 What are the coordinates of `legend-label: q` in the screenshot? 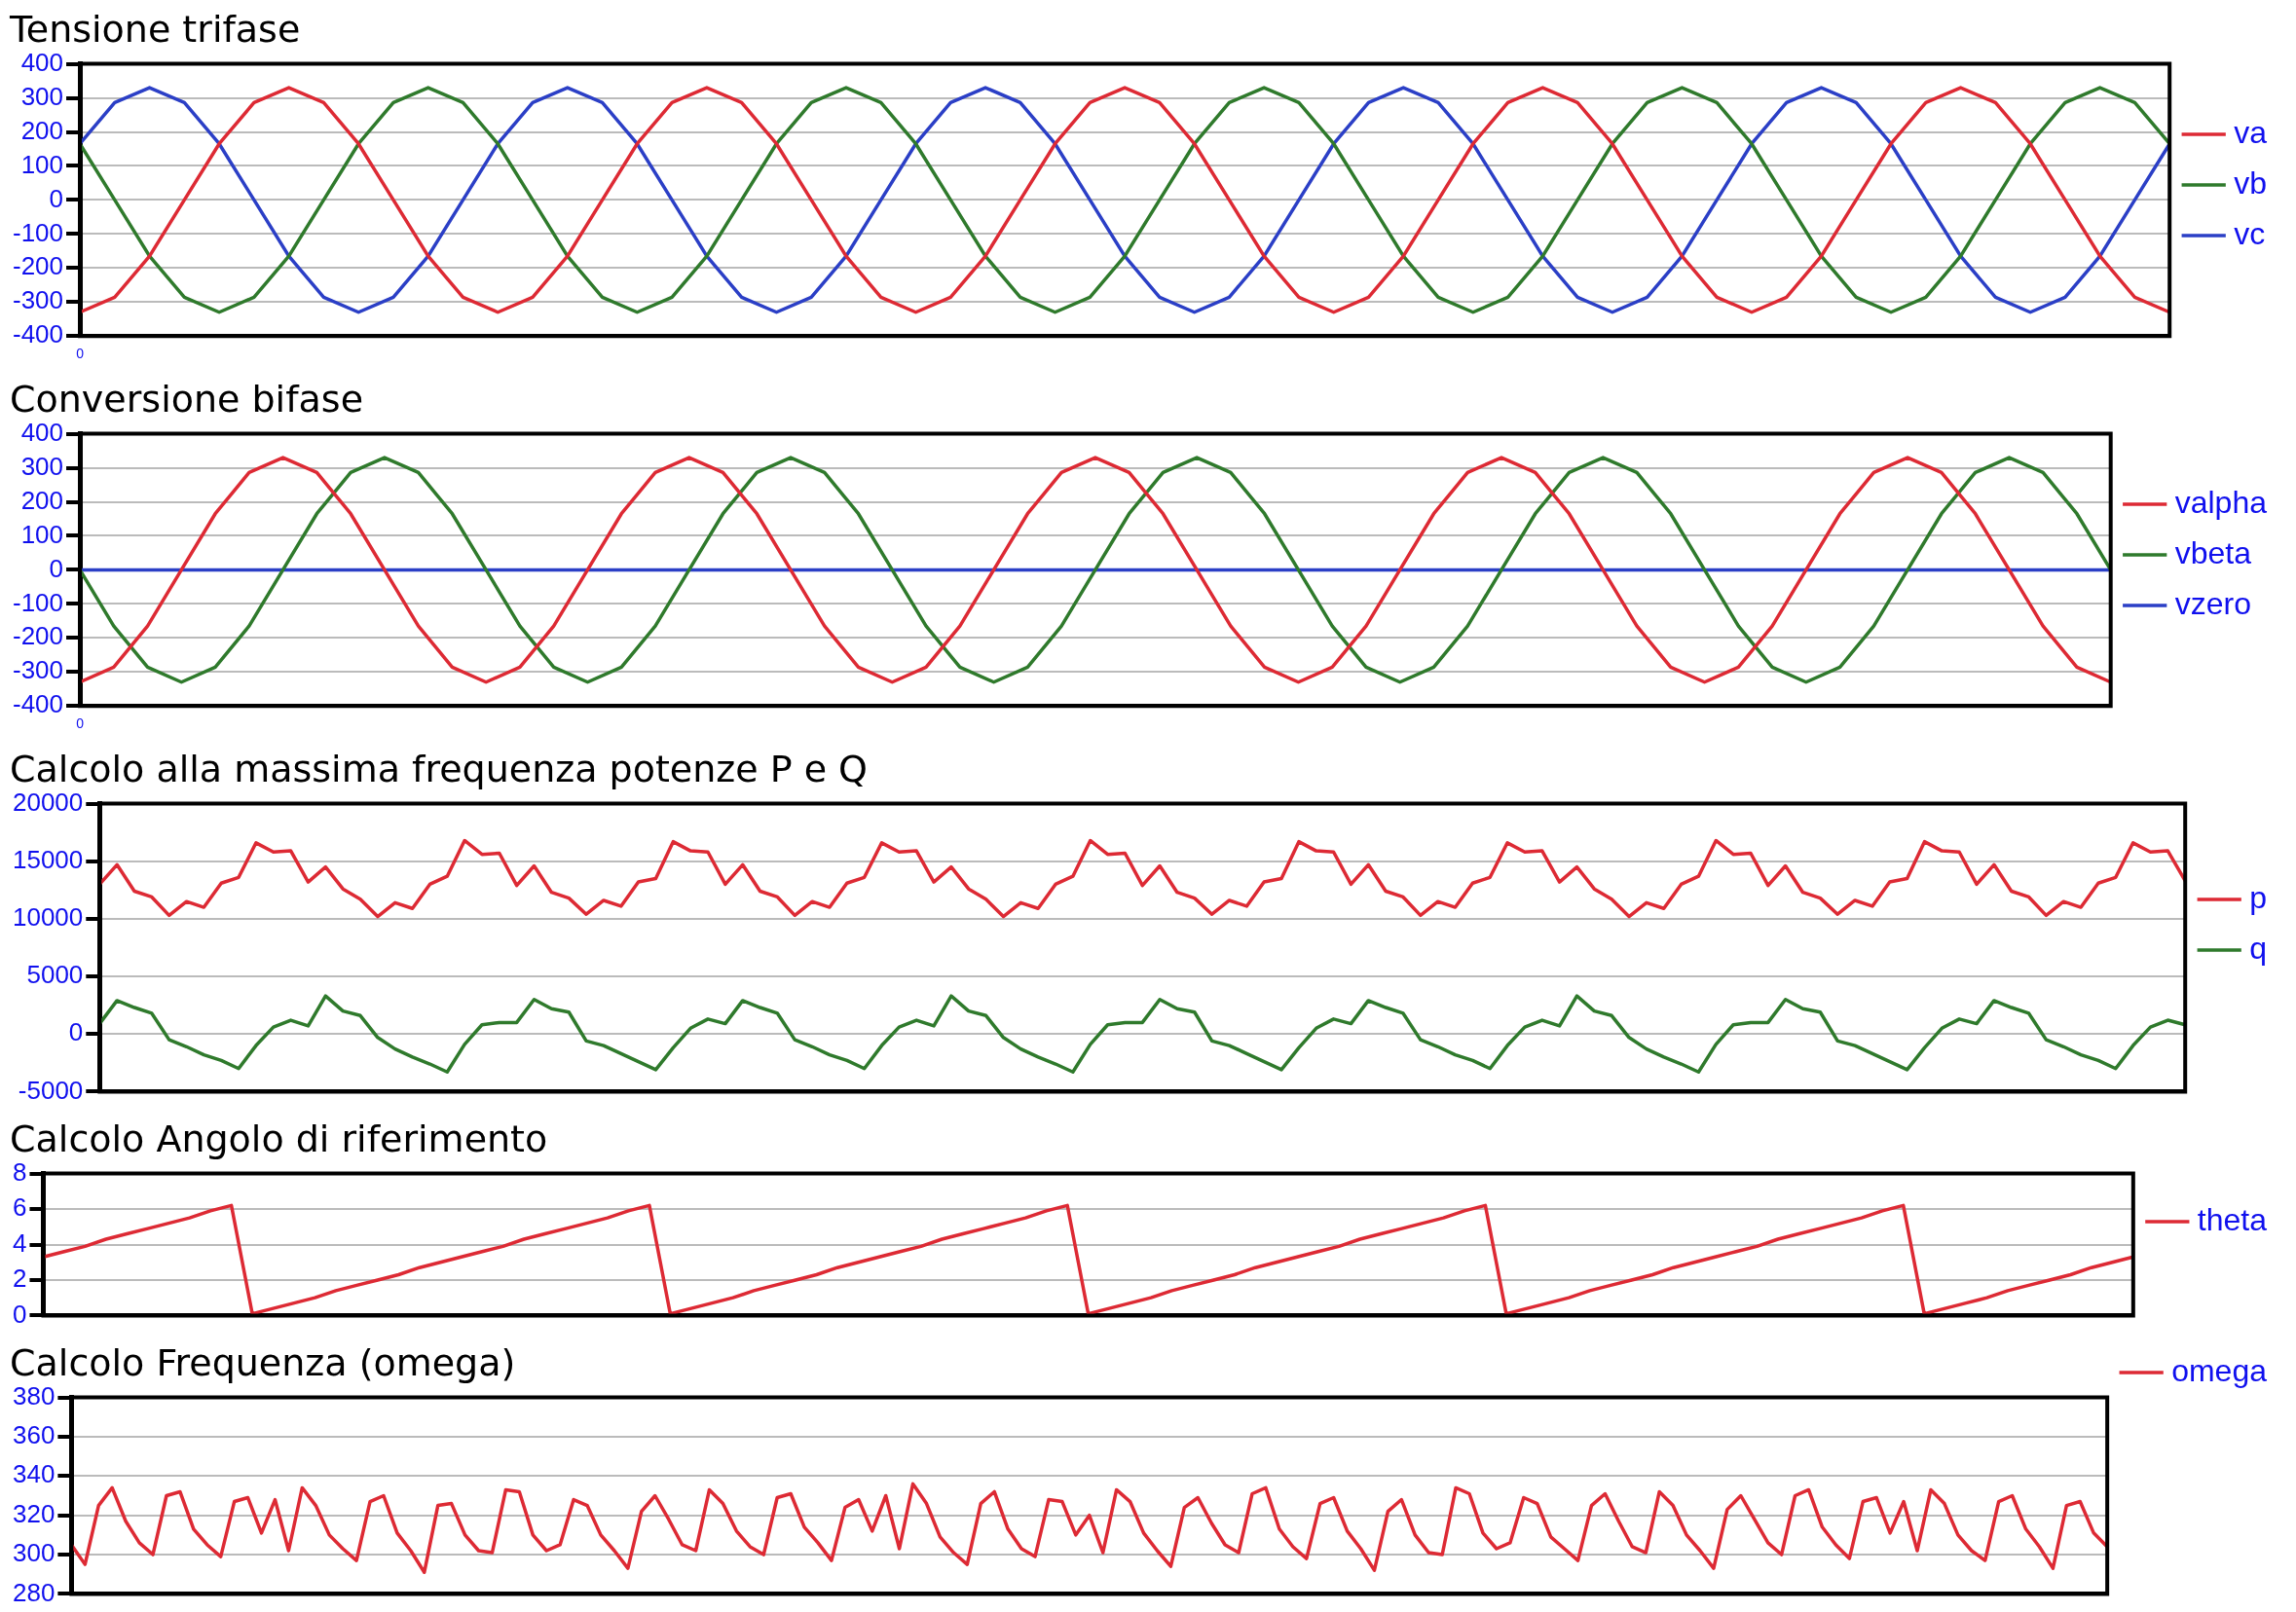 It's located at (2258, 948).